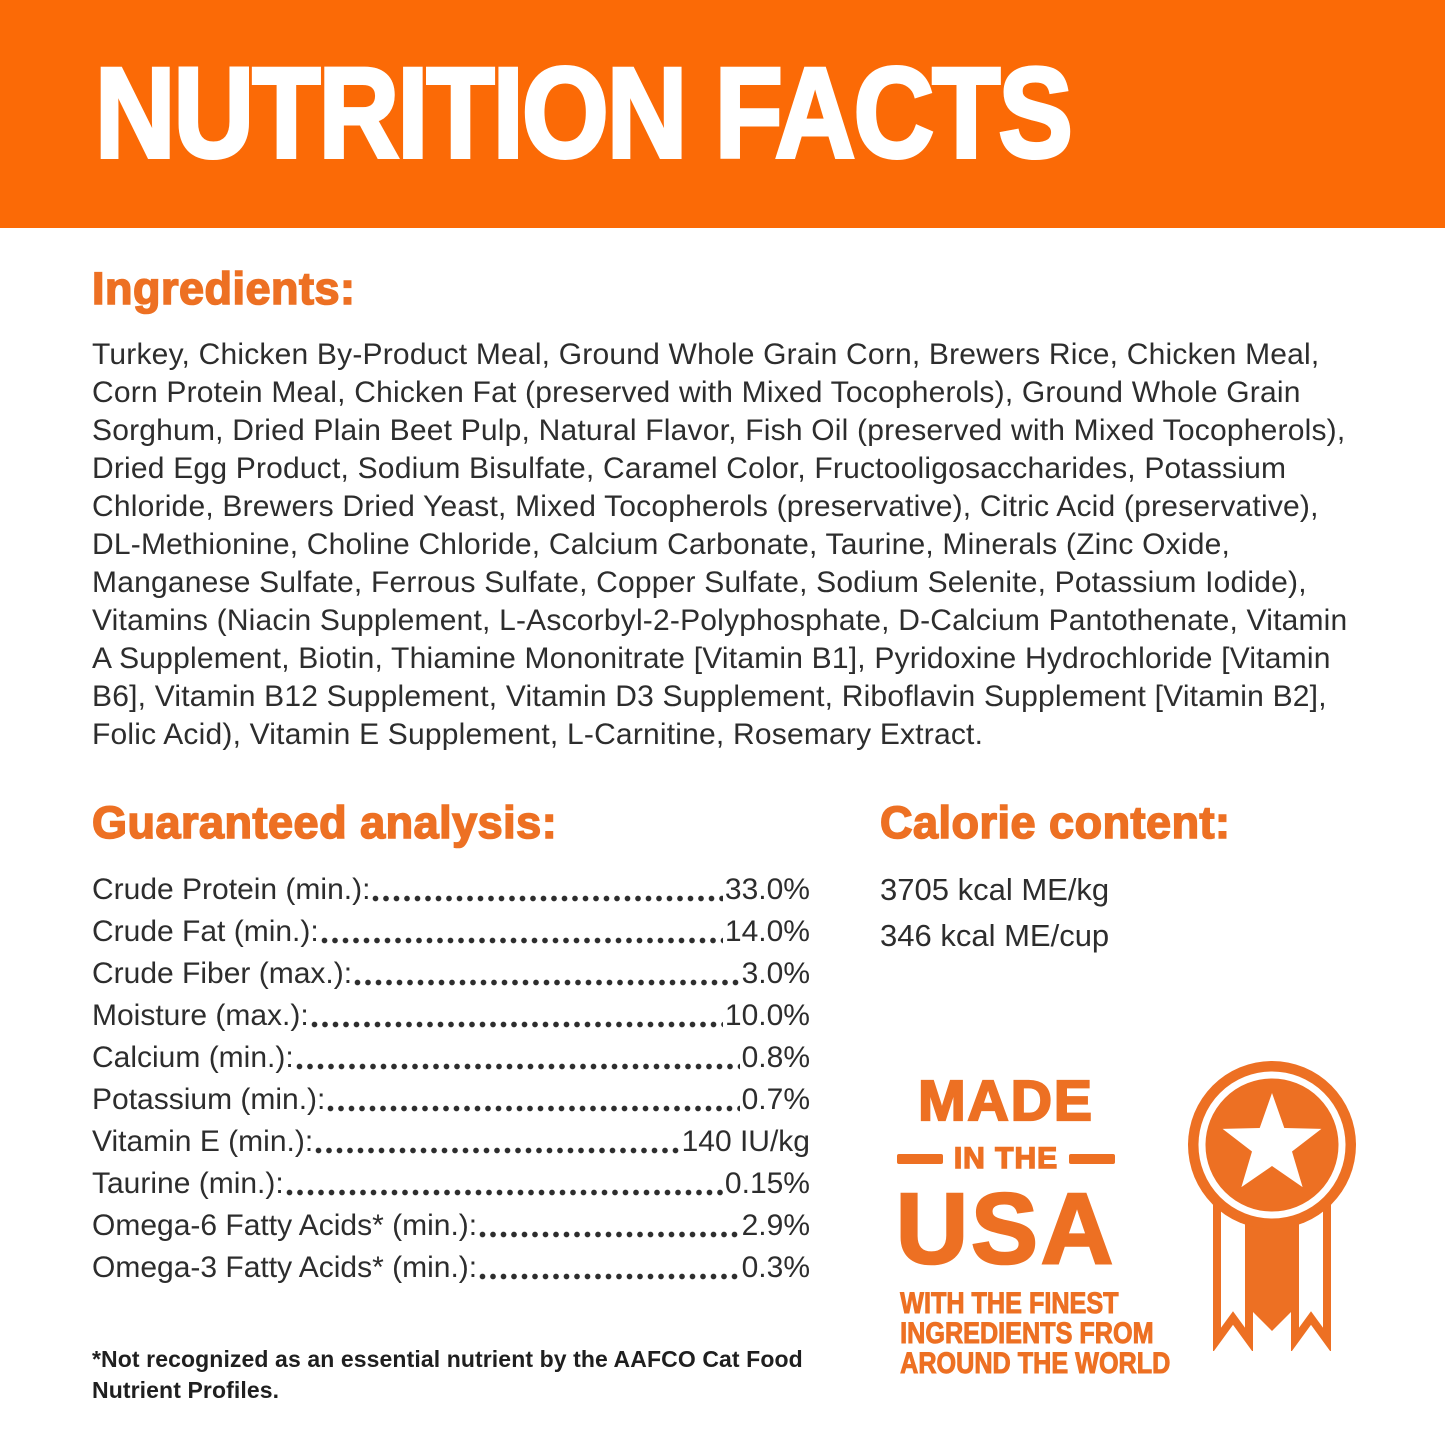 The image size is (1445, 1445). What do you see at coordinates (1092, 1159) in the screenshot?
I see `dash-right` at bounding box center [1092, 1159].